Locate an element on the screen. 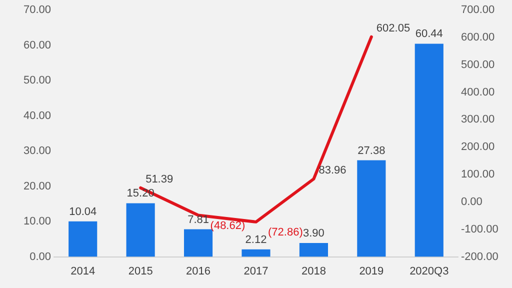 The width and height of the screenshot is (512, 288). y2-tick-label: 200.00 is located at coordinates (478, 147).